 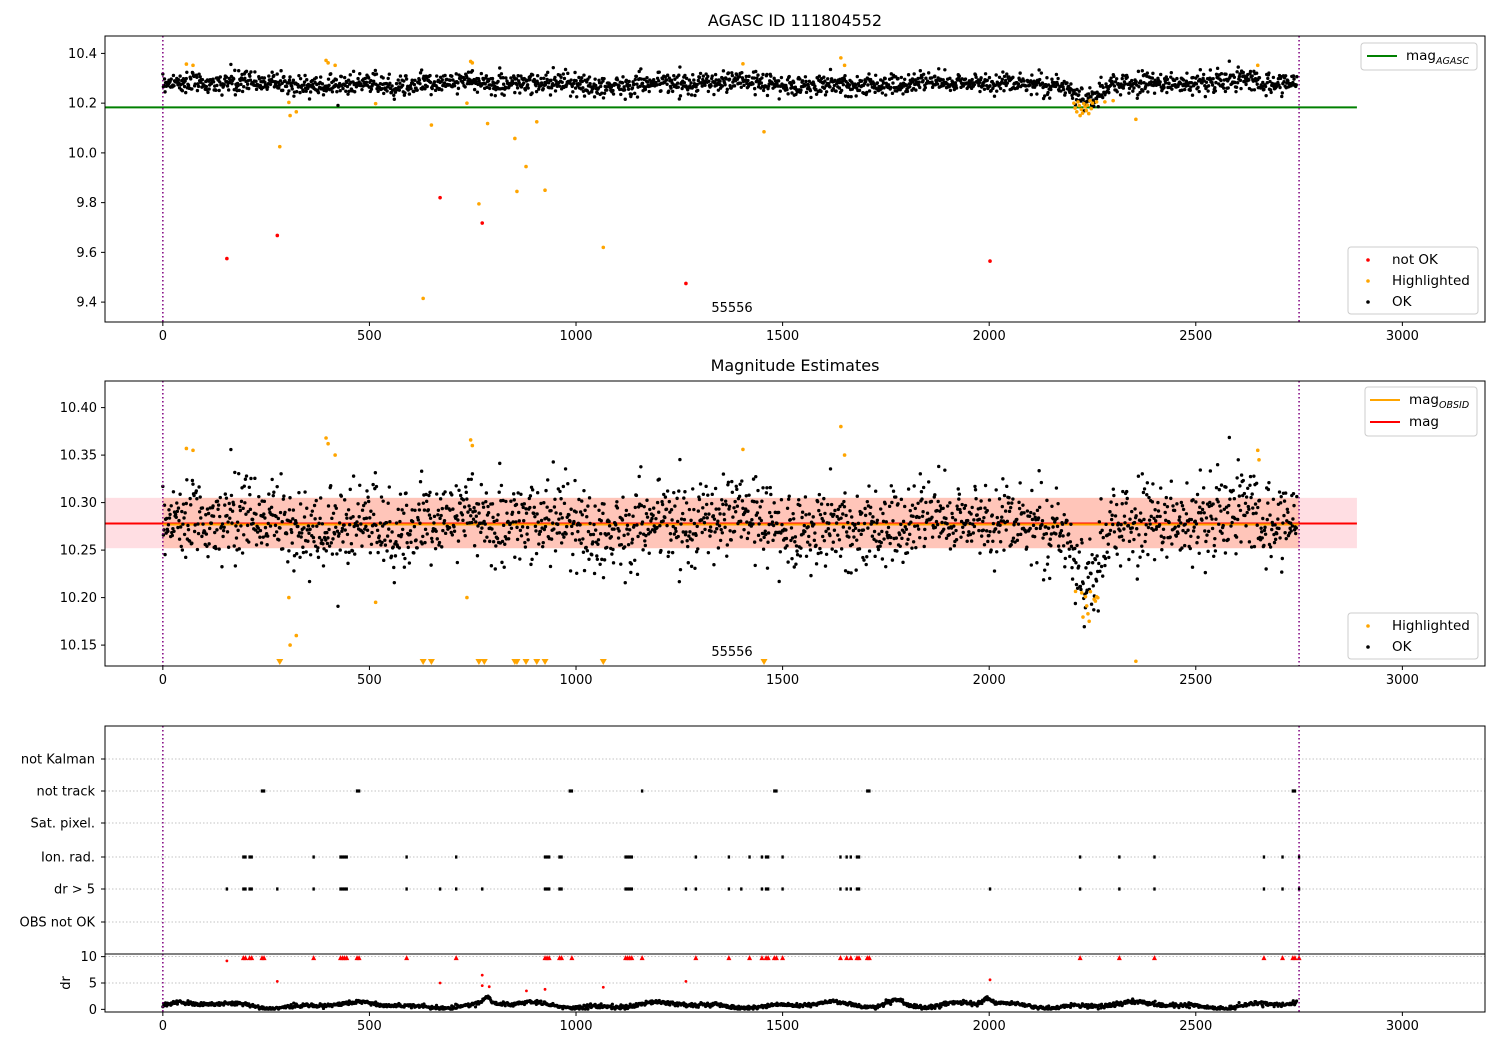 What do you see at coordinates (82, 54) in the screenshot?
I see `y-tick-label: 10.4` at bounding box center [82, 54].